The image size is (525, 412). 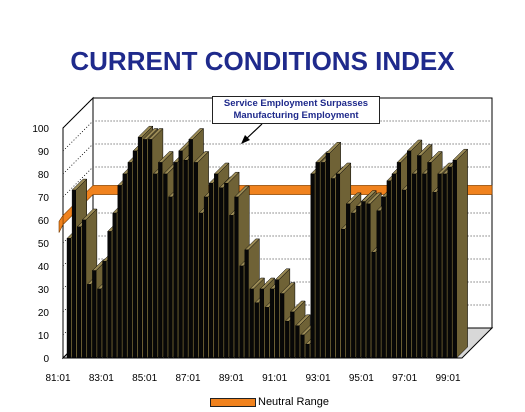 I want to click on x-tick-81-01: 81:01, so click(x=57, y=378).